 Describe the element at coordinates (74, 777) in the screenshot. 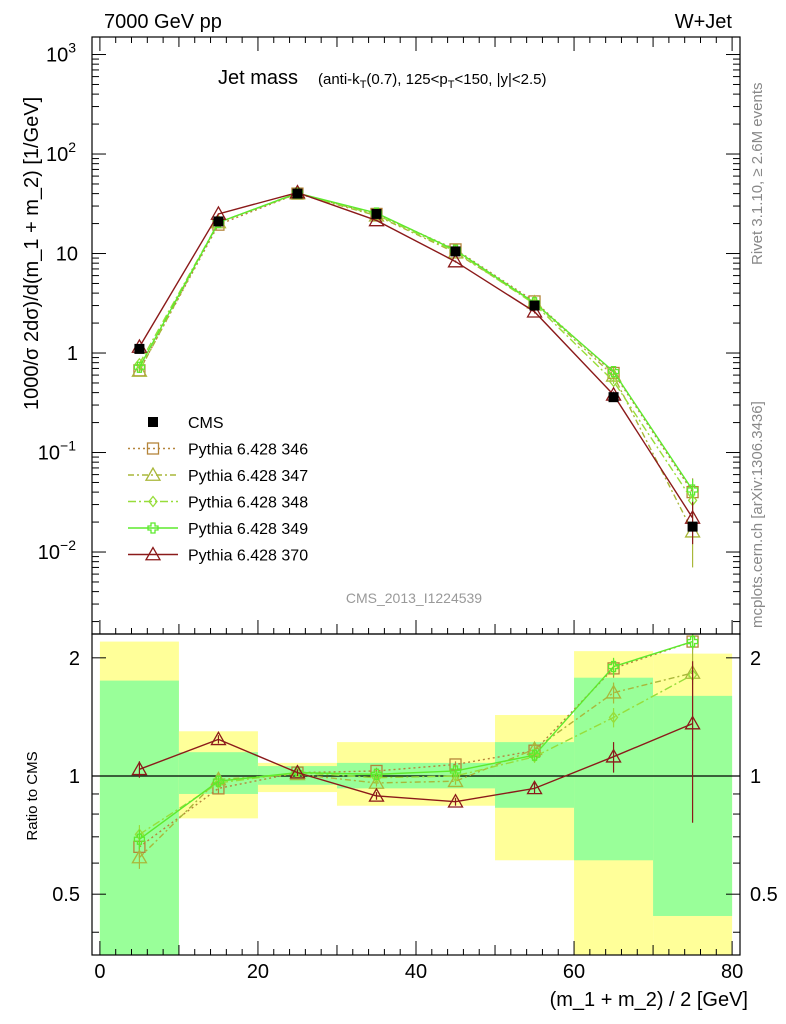

I see `ratio-y-tick-label-left: 1` at that location.